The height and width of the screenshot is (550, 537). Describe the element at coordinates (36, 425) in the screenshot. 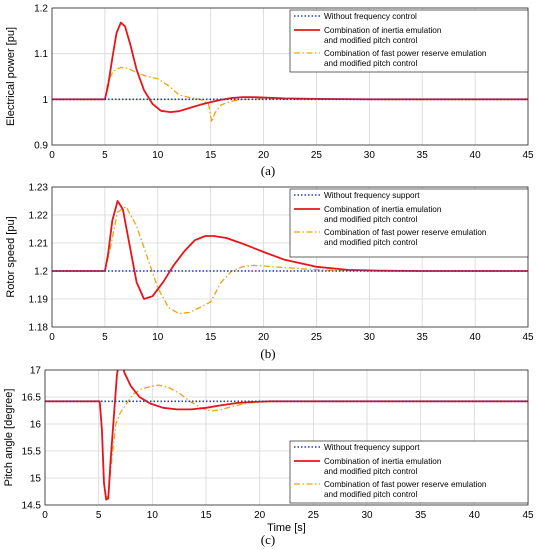

I see `y-tick-label: 16` at that location.